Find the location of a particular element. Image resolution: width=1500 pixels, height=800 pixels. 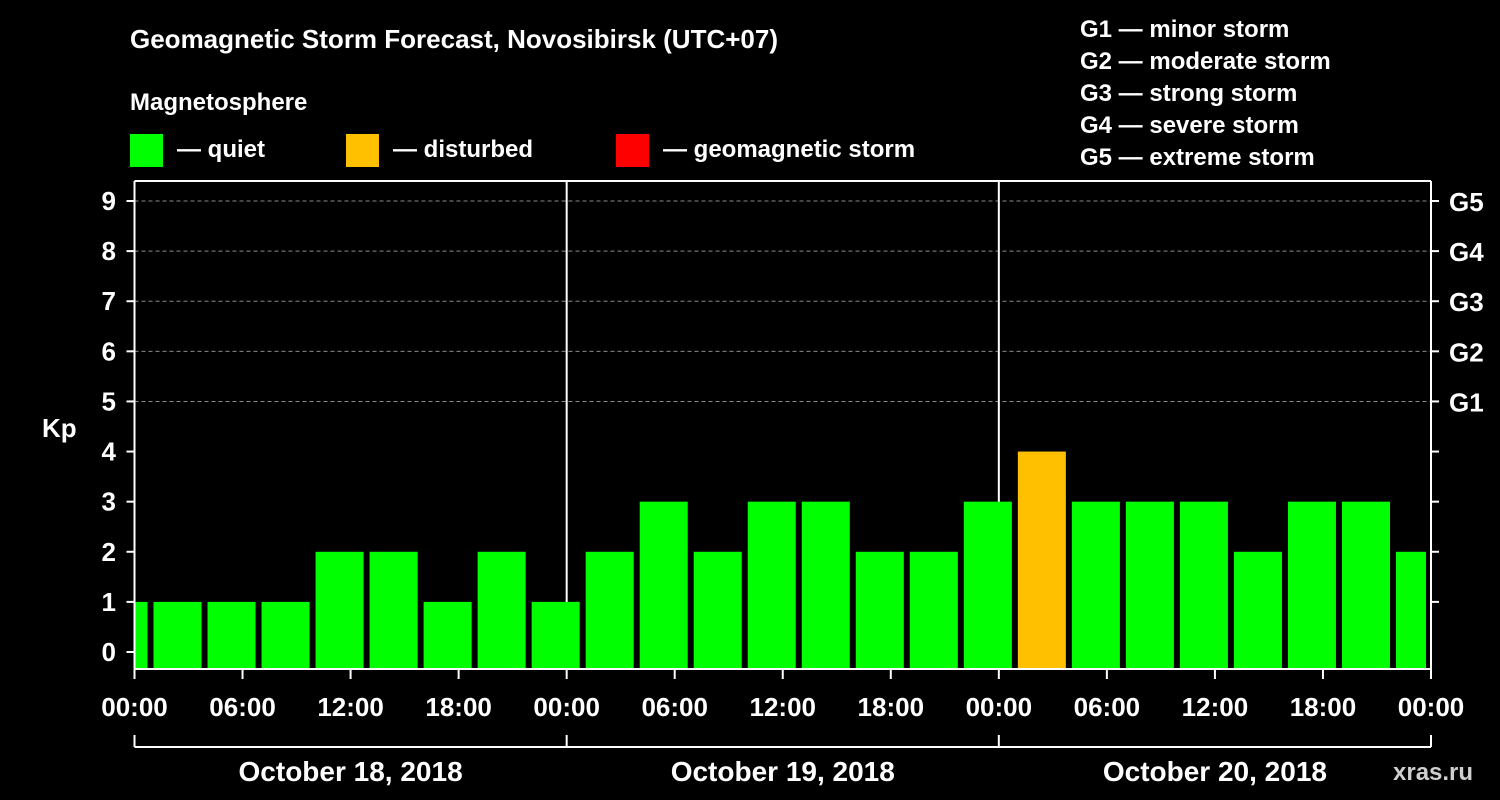

y-tick-label: 4 is located at coordinates (109, 452).